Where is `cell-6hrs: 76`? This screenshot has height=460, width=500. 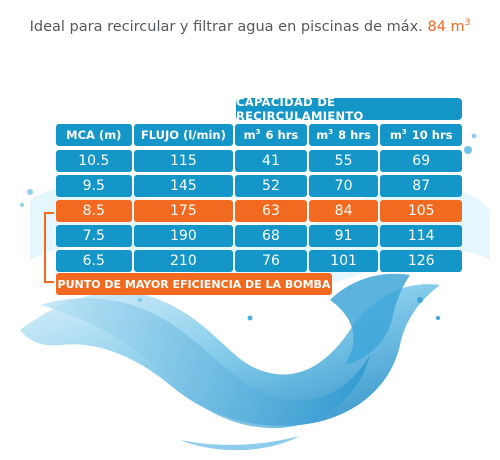 cell-6hrs: 76 is located at coordinates (271, 261).